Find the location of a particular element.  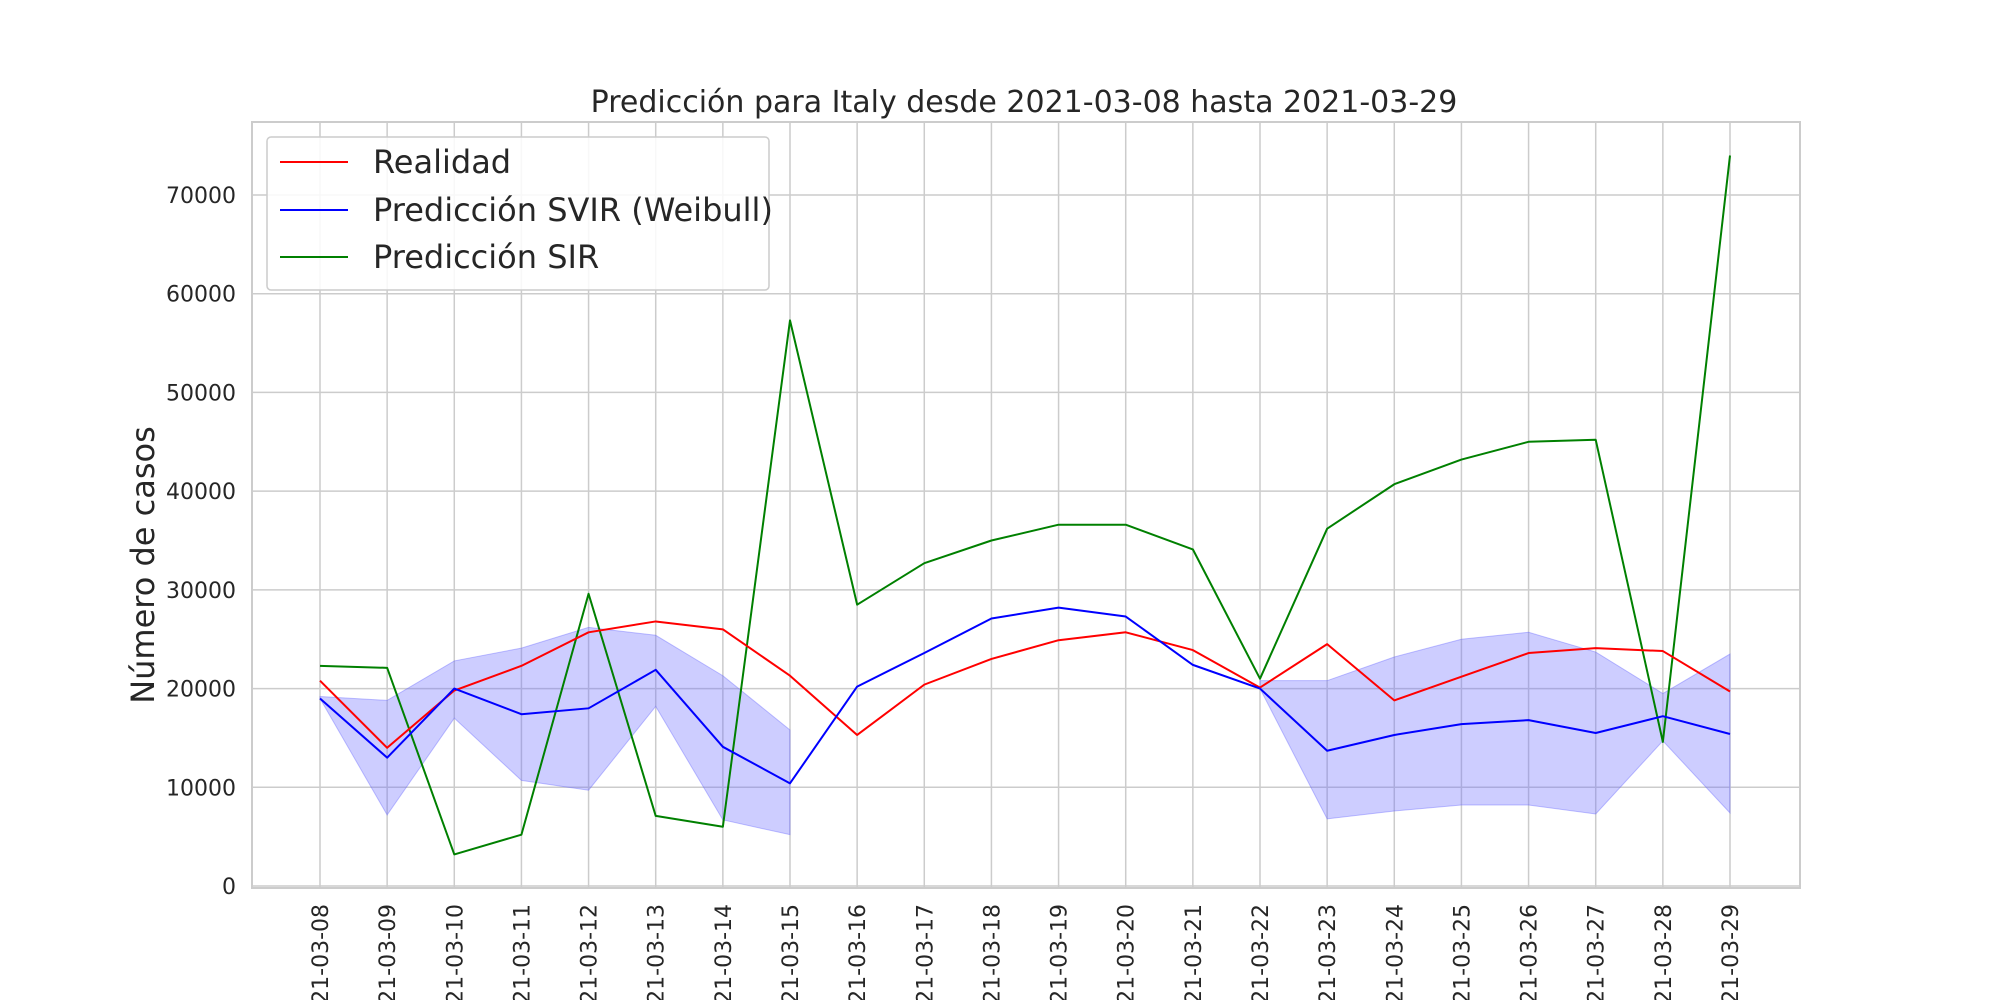

y-tick-label: 50000 is located at coordinates (201, 393).